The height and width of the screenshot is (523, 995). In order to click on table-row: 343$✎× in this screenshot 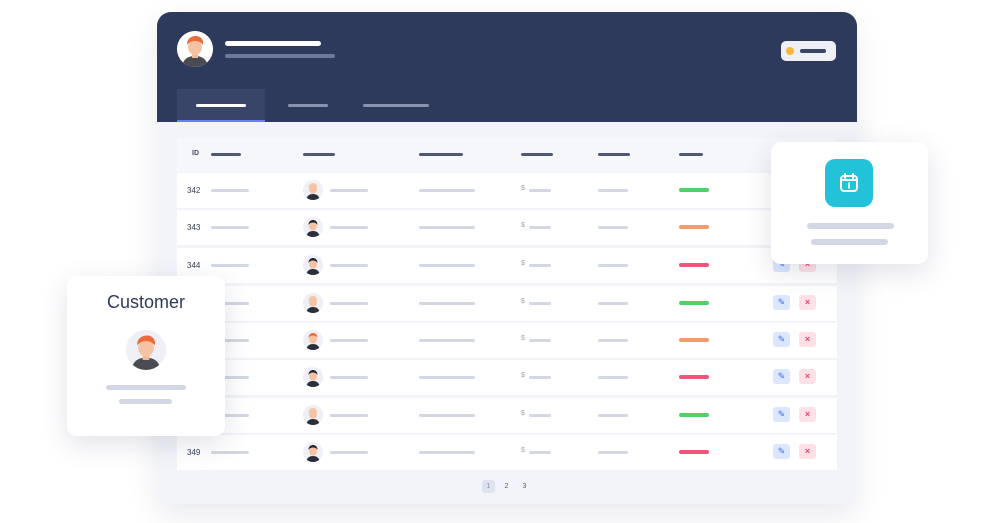, I will do `click(507, 227)`.